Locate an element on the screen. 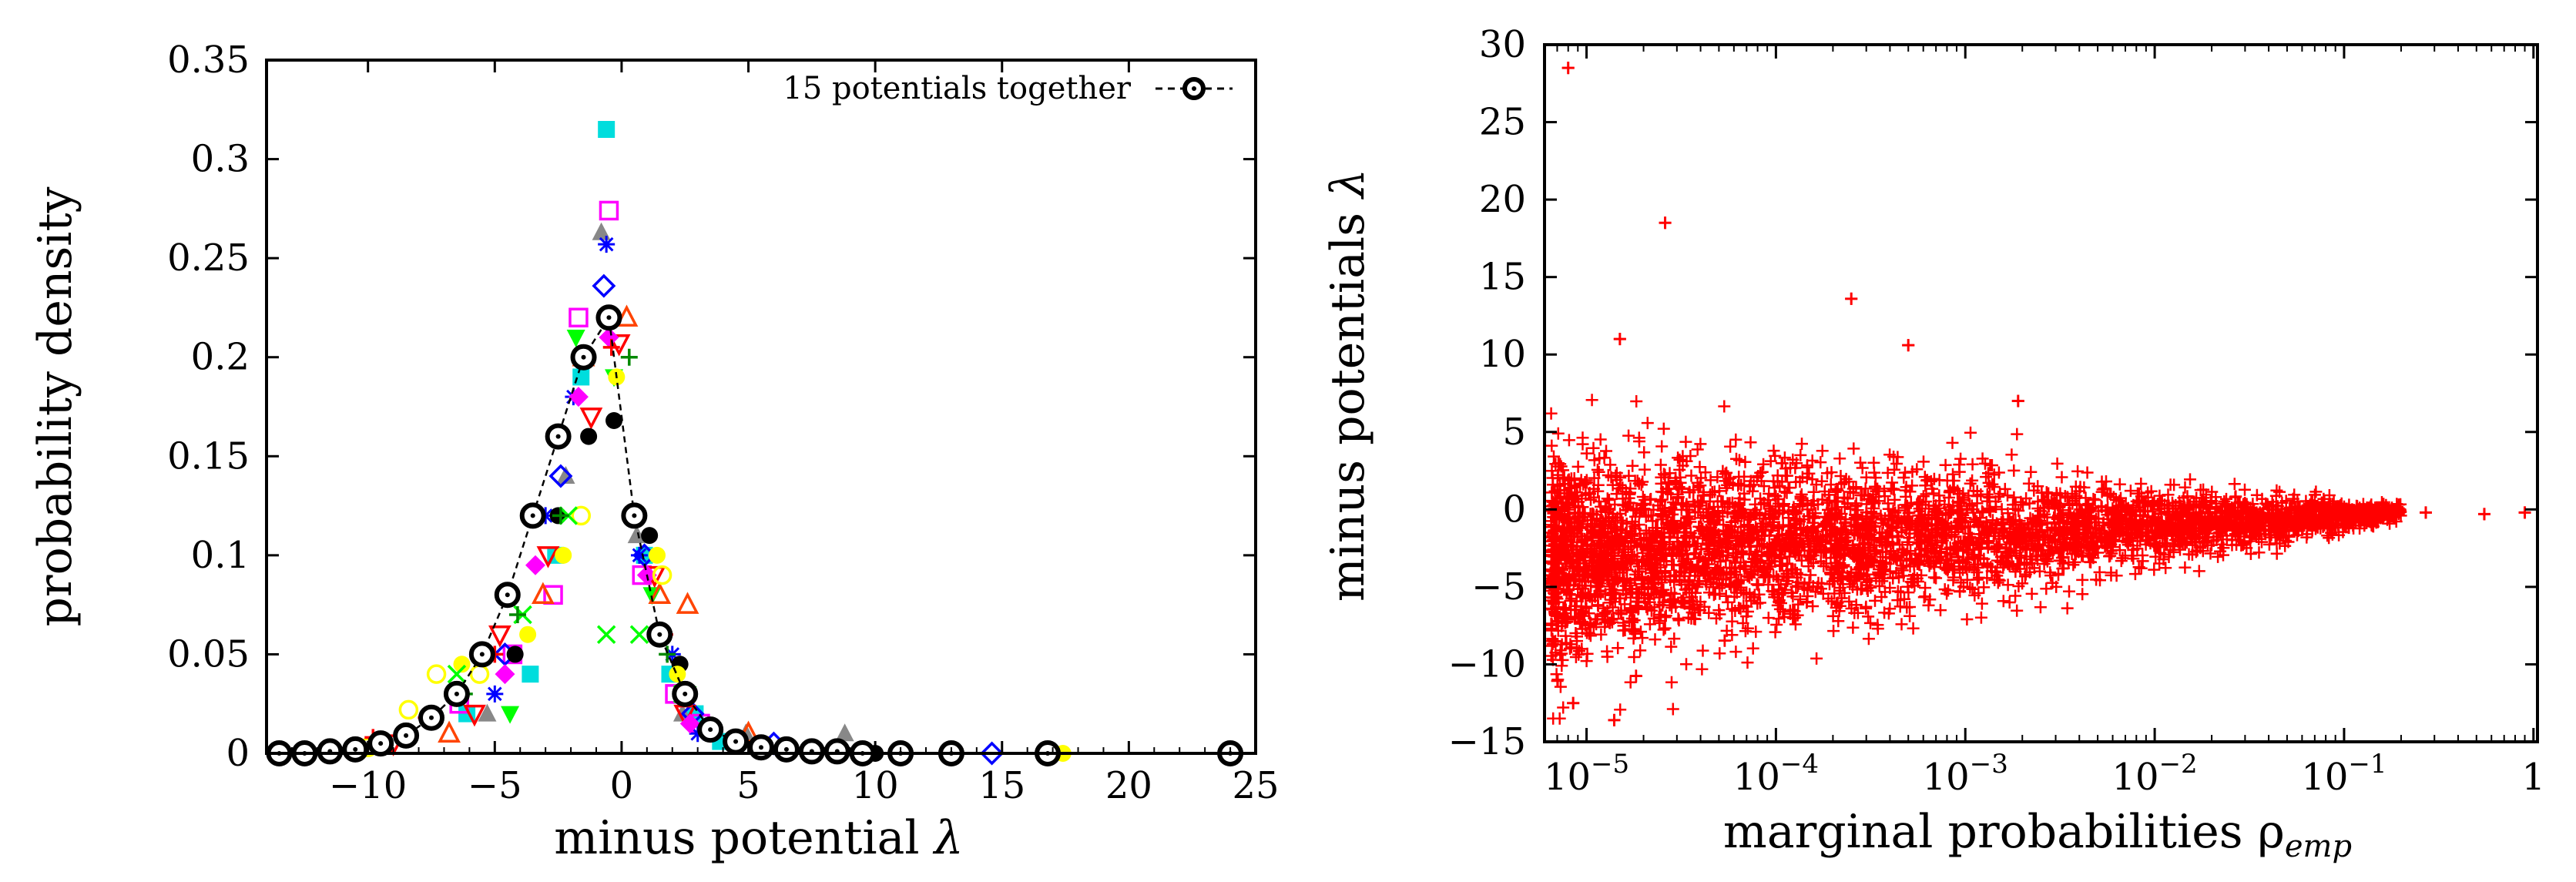  right-x-tick-label: 10⁻² is located at coordinates (2154, 774).